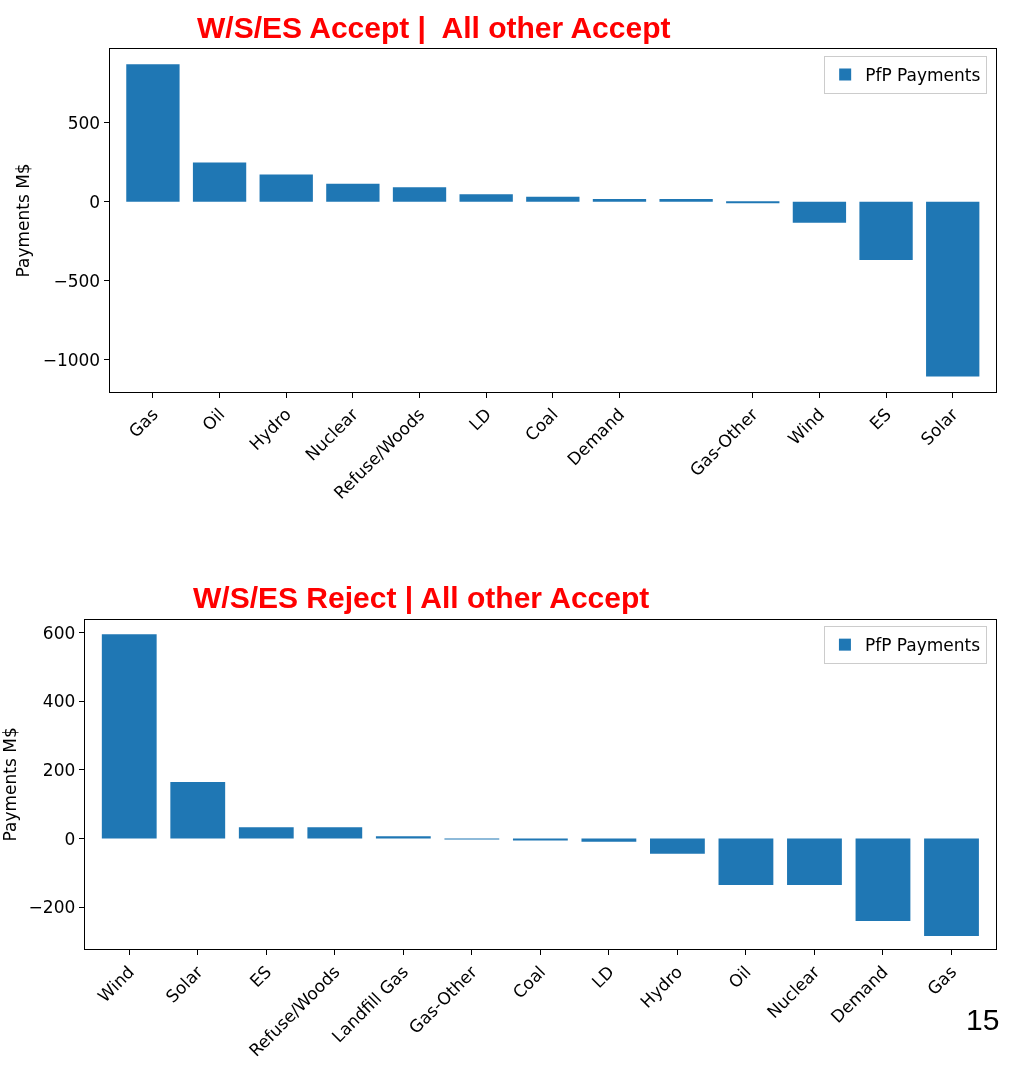  Describe the element at coordinates (71, 359) in the screenshot. I see `y-tick-label: −1000` at that location.